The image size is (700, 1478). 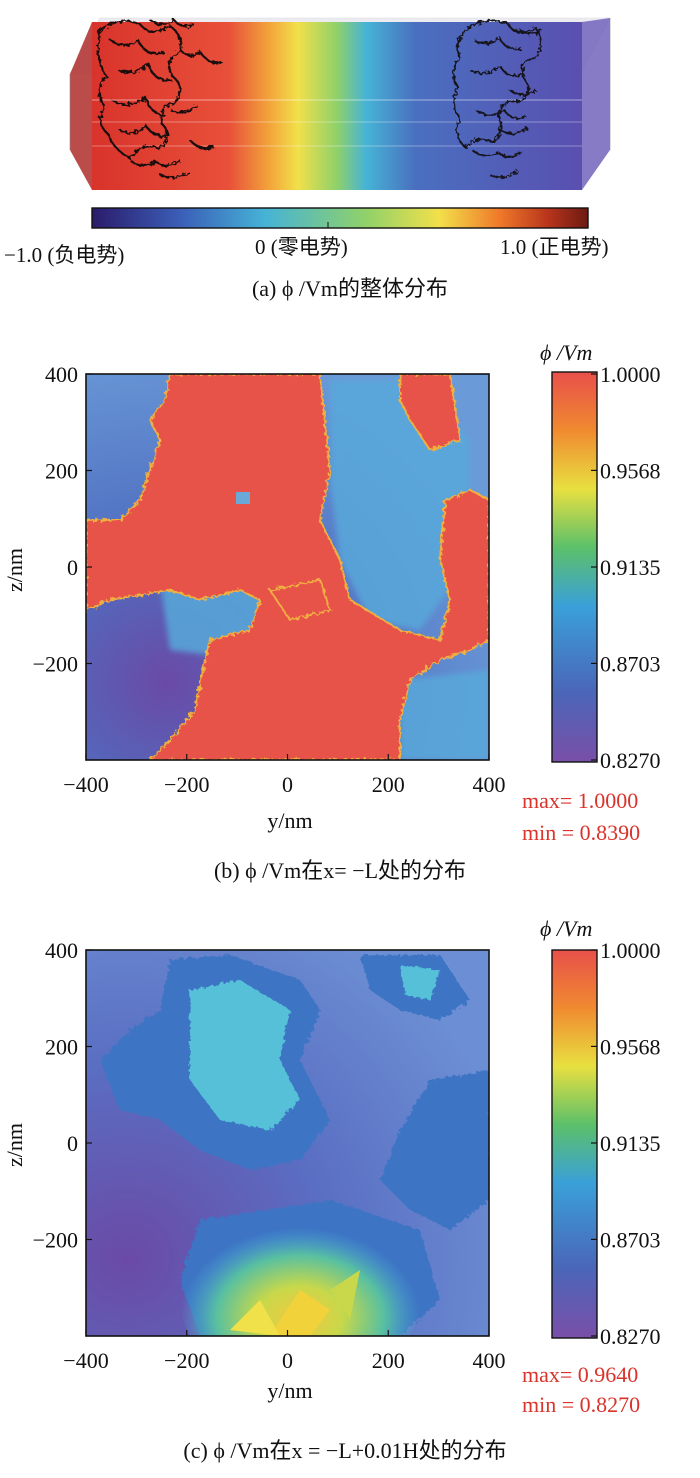 What do you see at coordinates (289, 820) in the screenshot?
I see `panel-b-xlabel: y/nm` at bounding box center [289, 820].